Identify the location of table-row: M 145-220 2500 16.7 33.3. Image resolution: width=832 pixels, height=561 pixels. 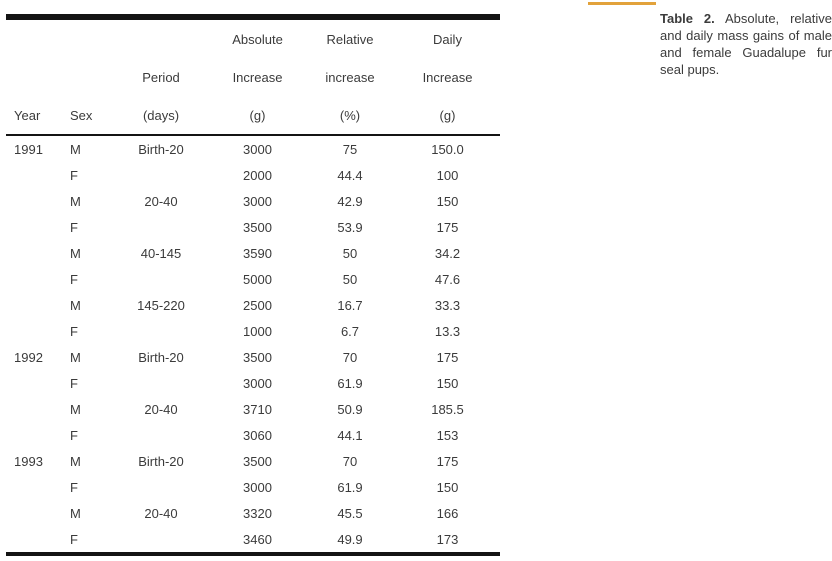
(253, 305).